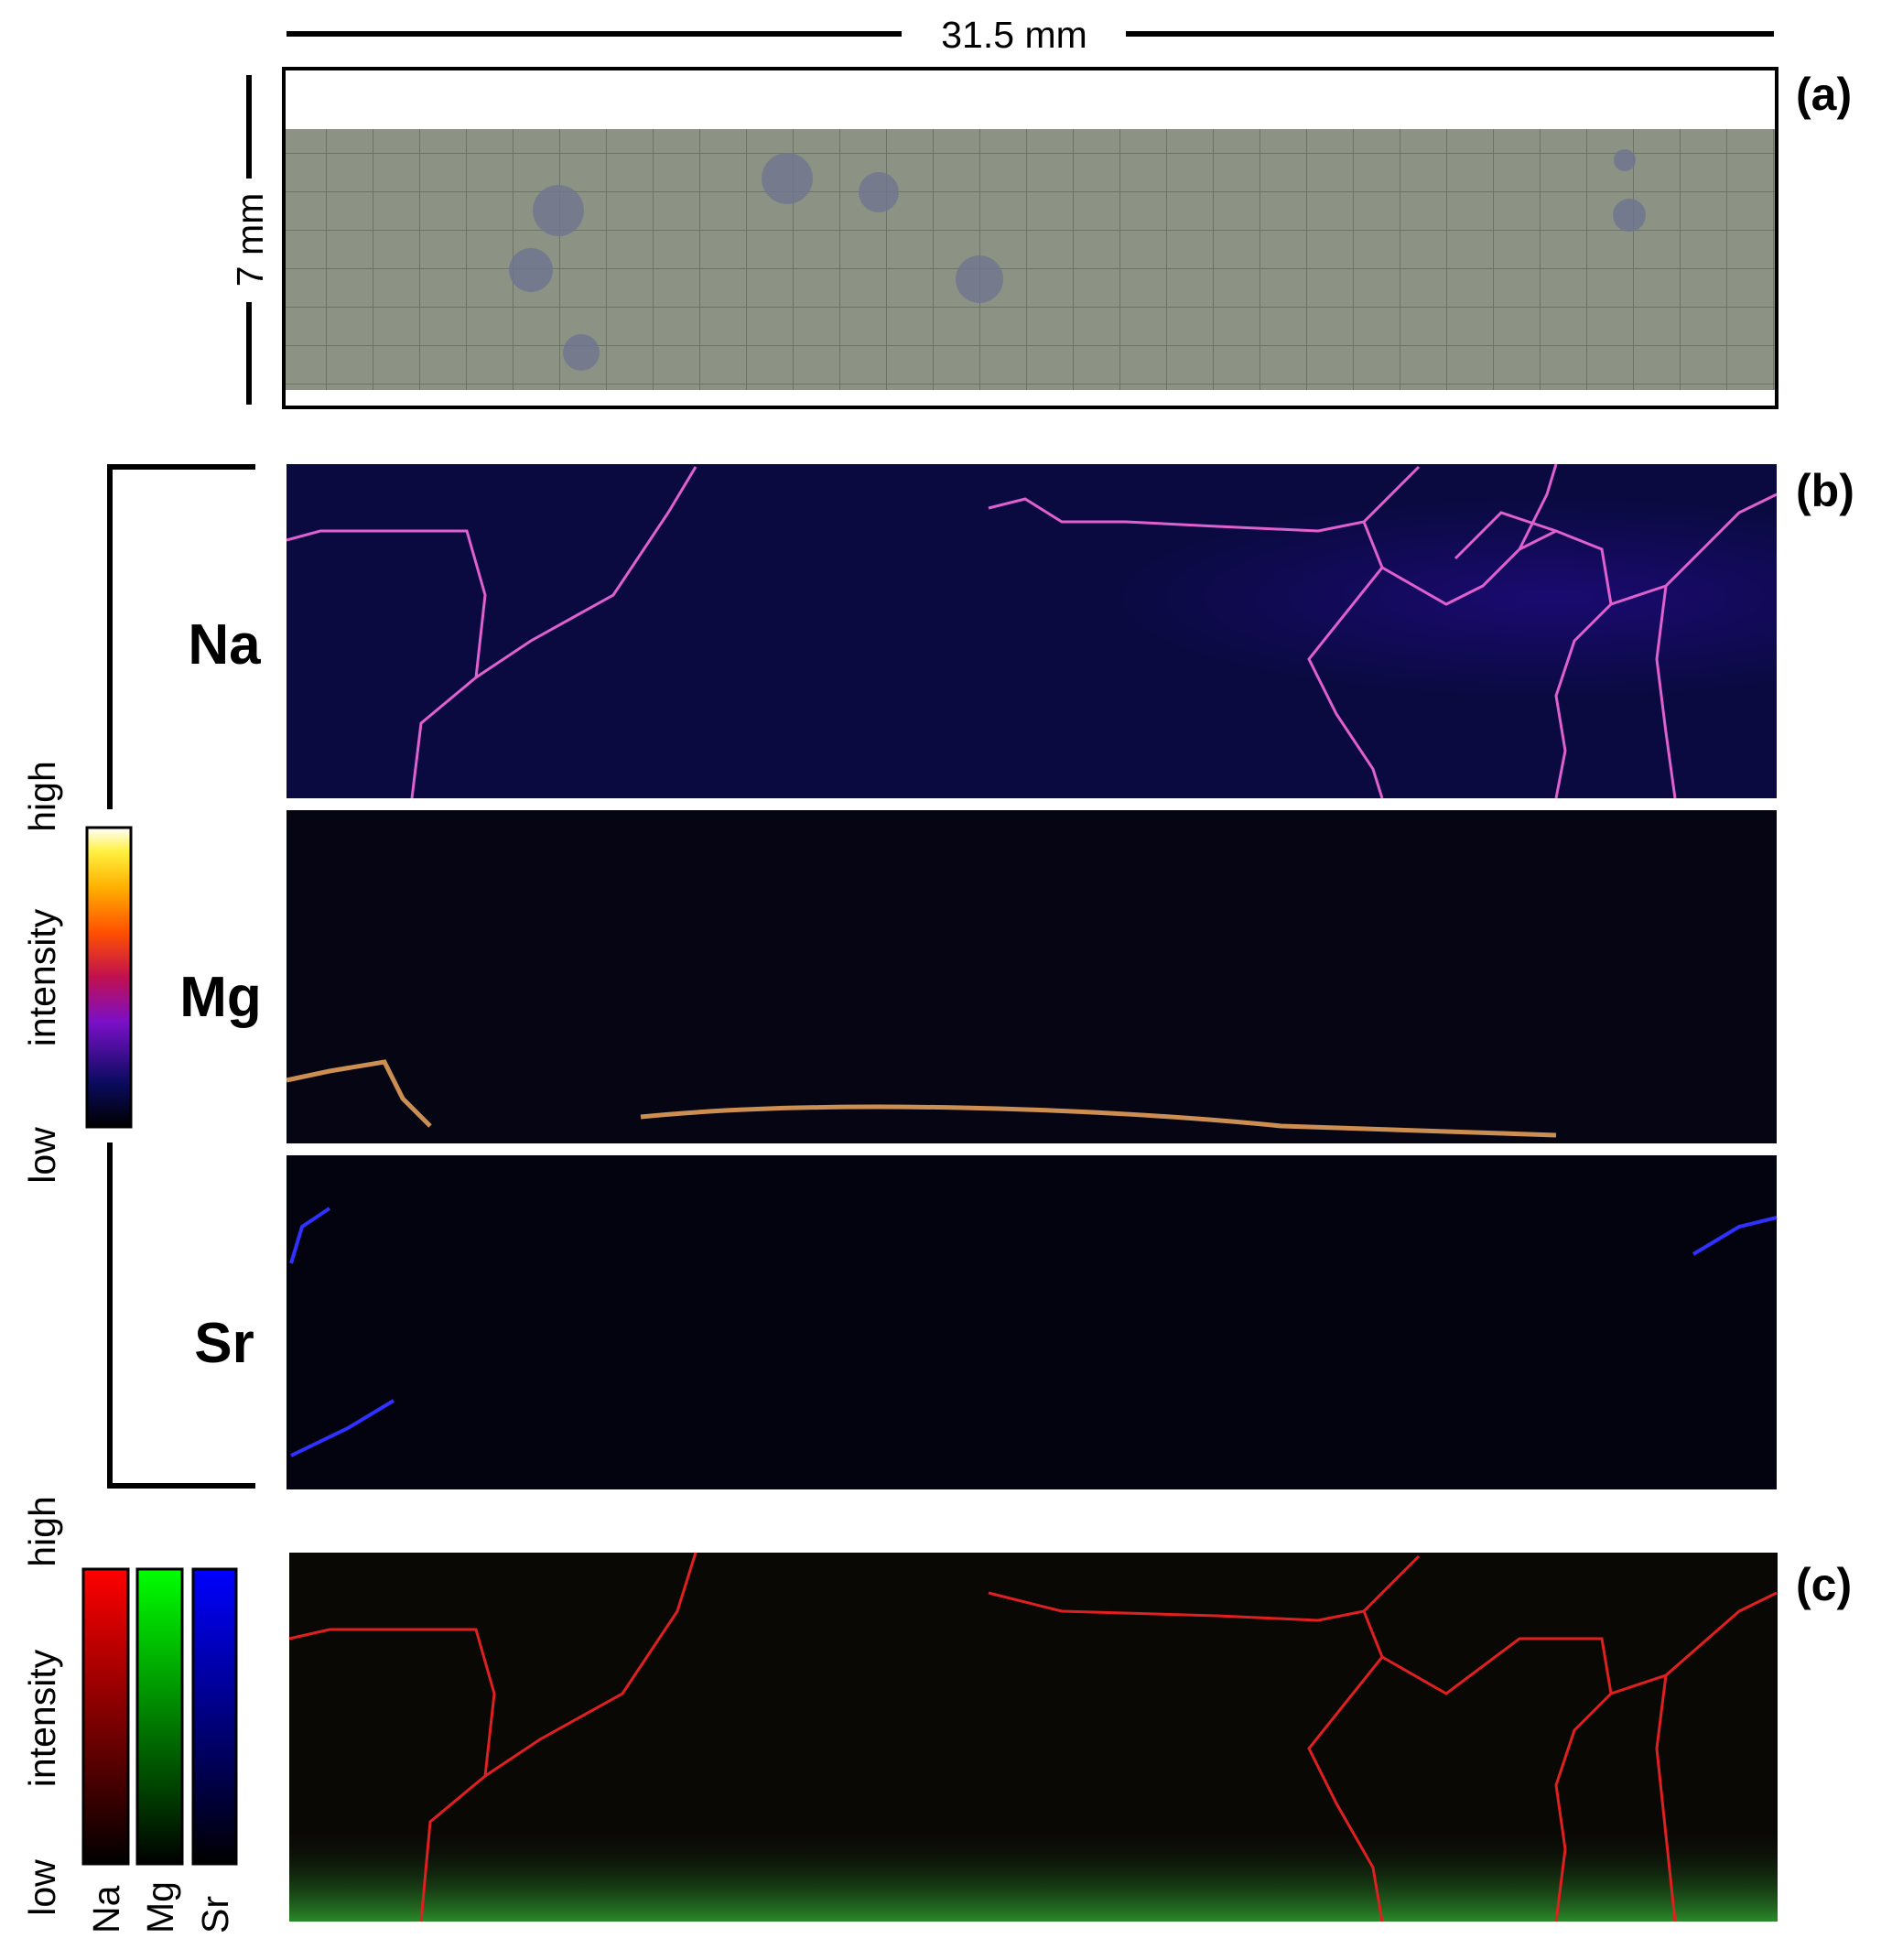 The image size is (1892, 1960). What do you see at coordinates (922, 1098) in the screenshot?
I see `mg-features` at bounding box center [922, 1098].